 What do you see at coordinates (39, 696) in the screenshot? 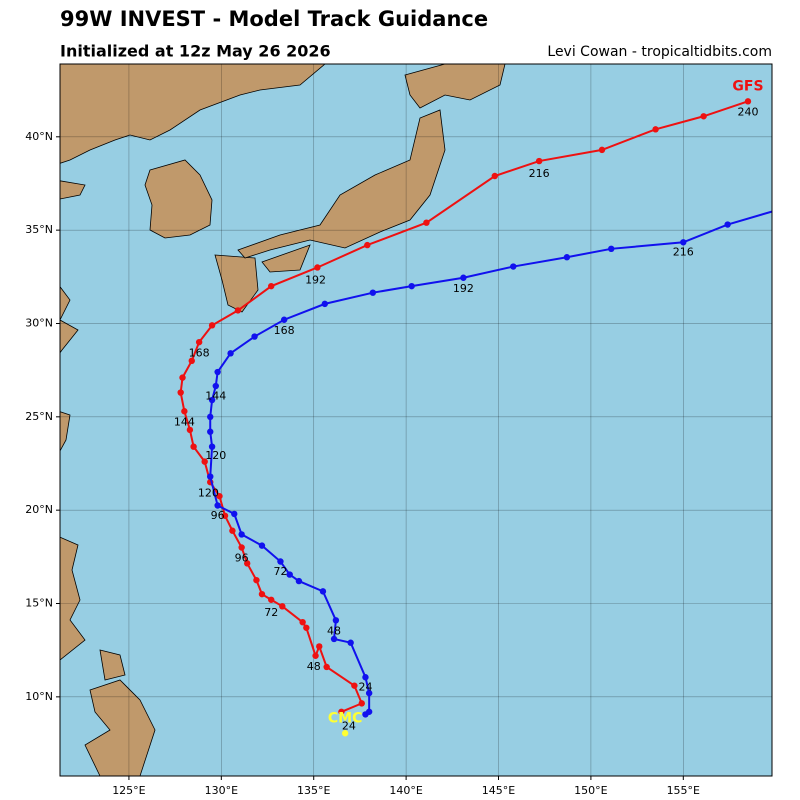
I see `y-tick-label: 10°N` at bounding box center [39, 696].